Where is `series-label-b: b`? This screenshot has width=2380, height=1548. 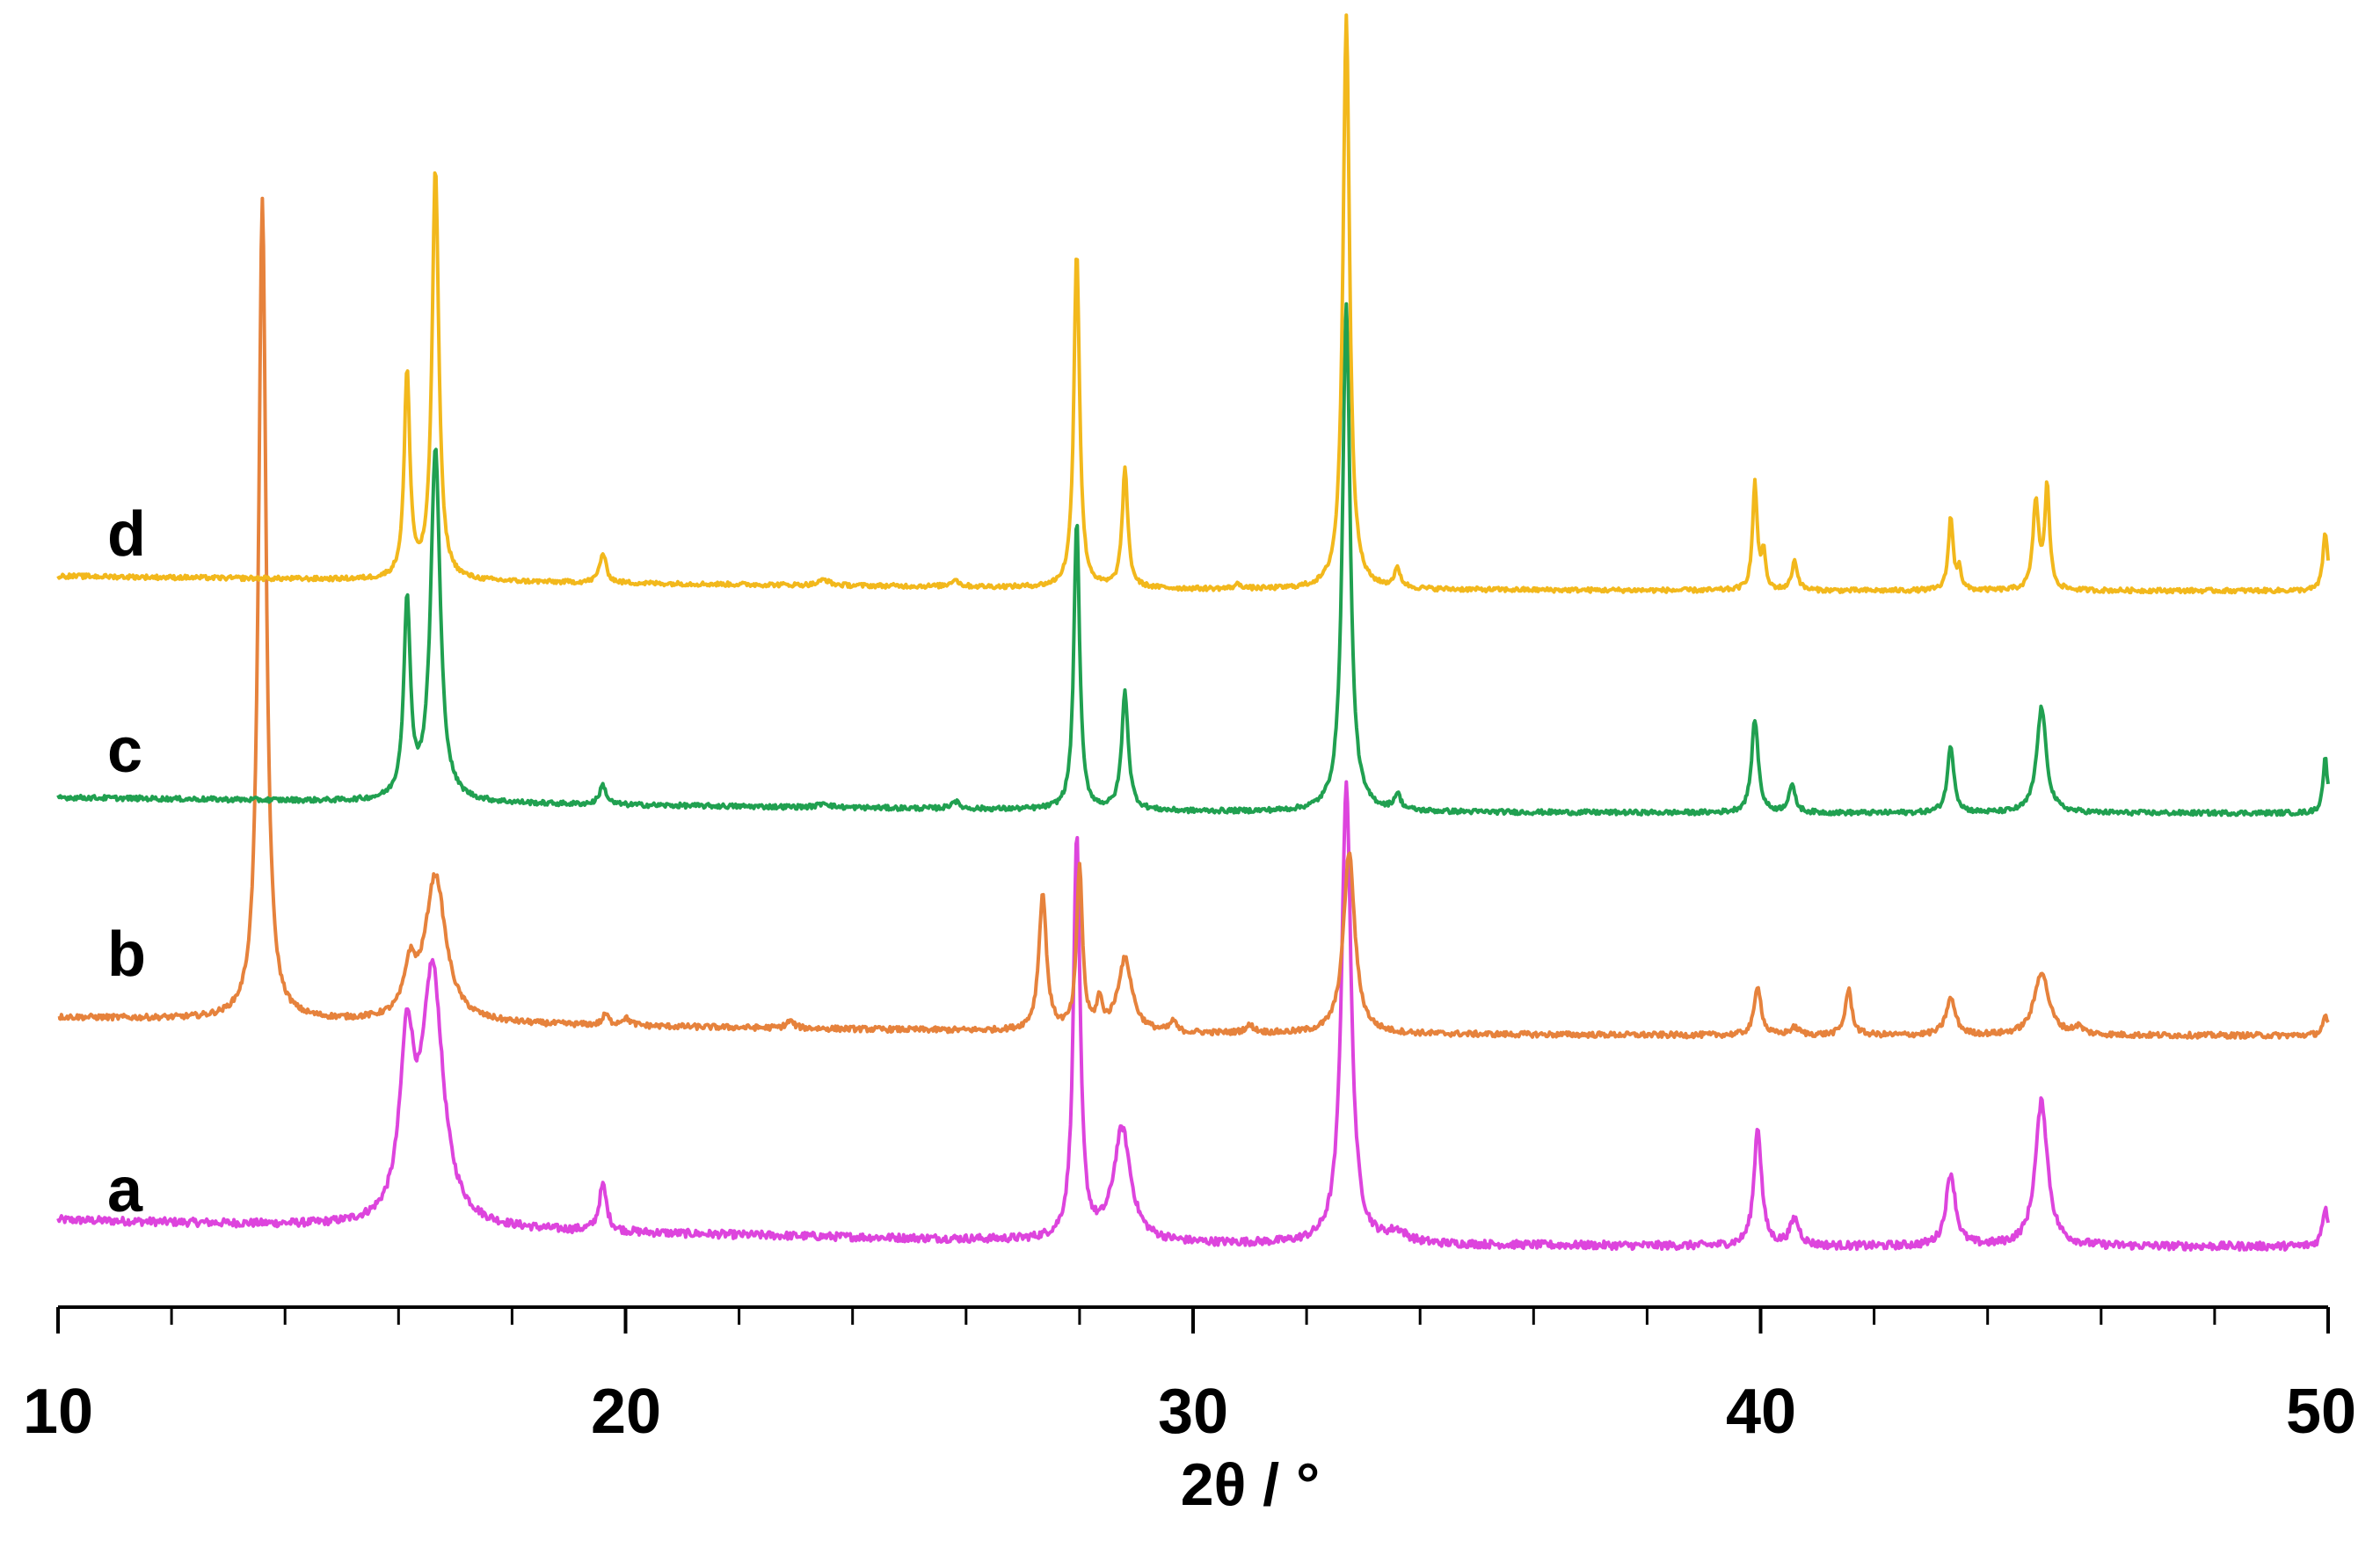 series-label-b: b is located at coordinates (126, 954).